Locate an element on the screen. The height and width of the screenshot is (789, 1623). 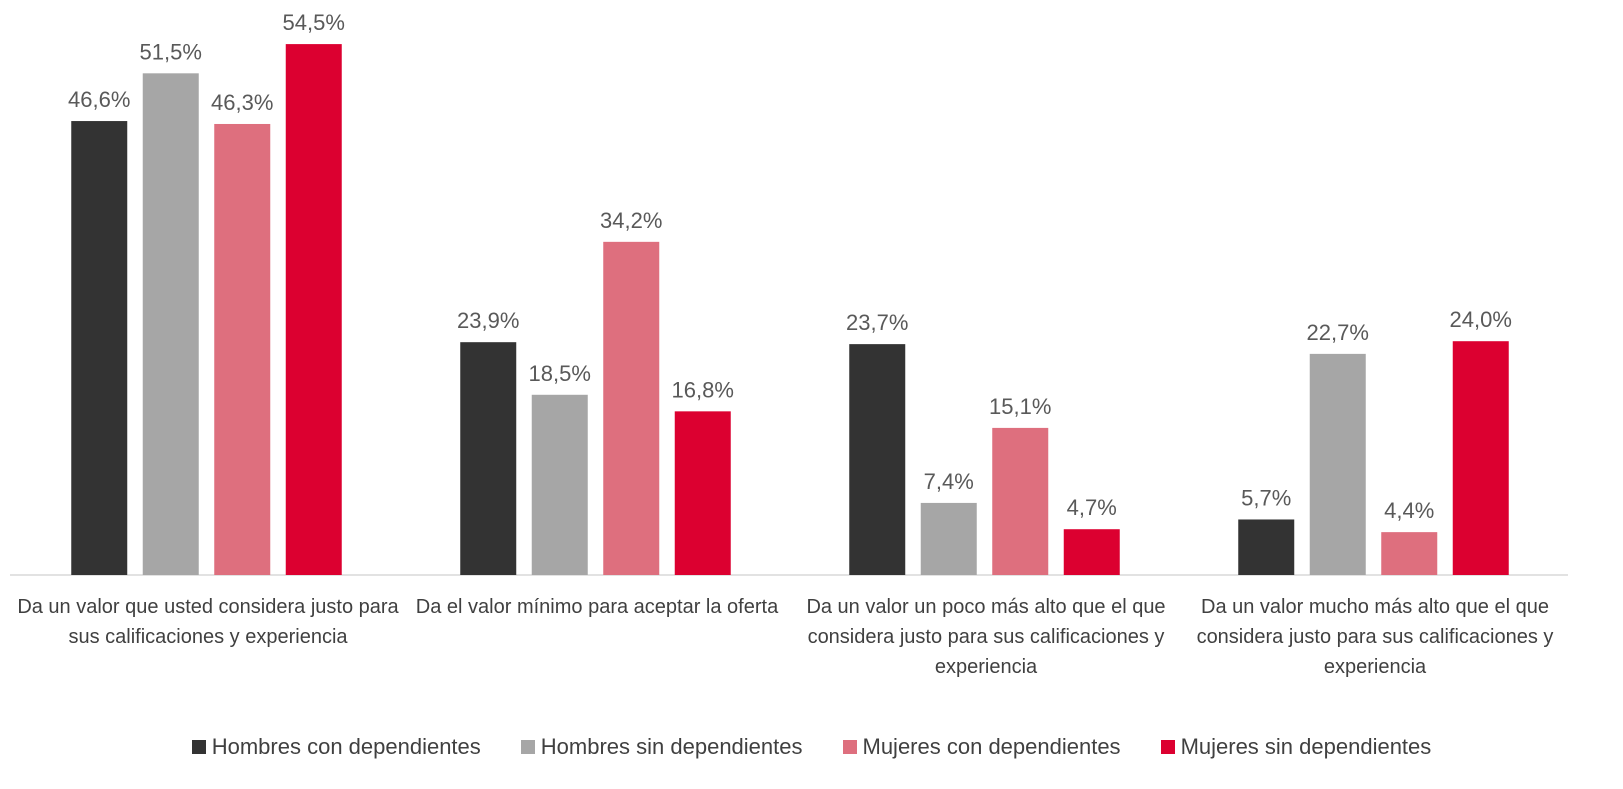
value-label: 15,1% is located at coordinates (1020, 406).